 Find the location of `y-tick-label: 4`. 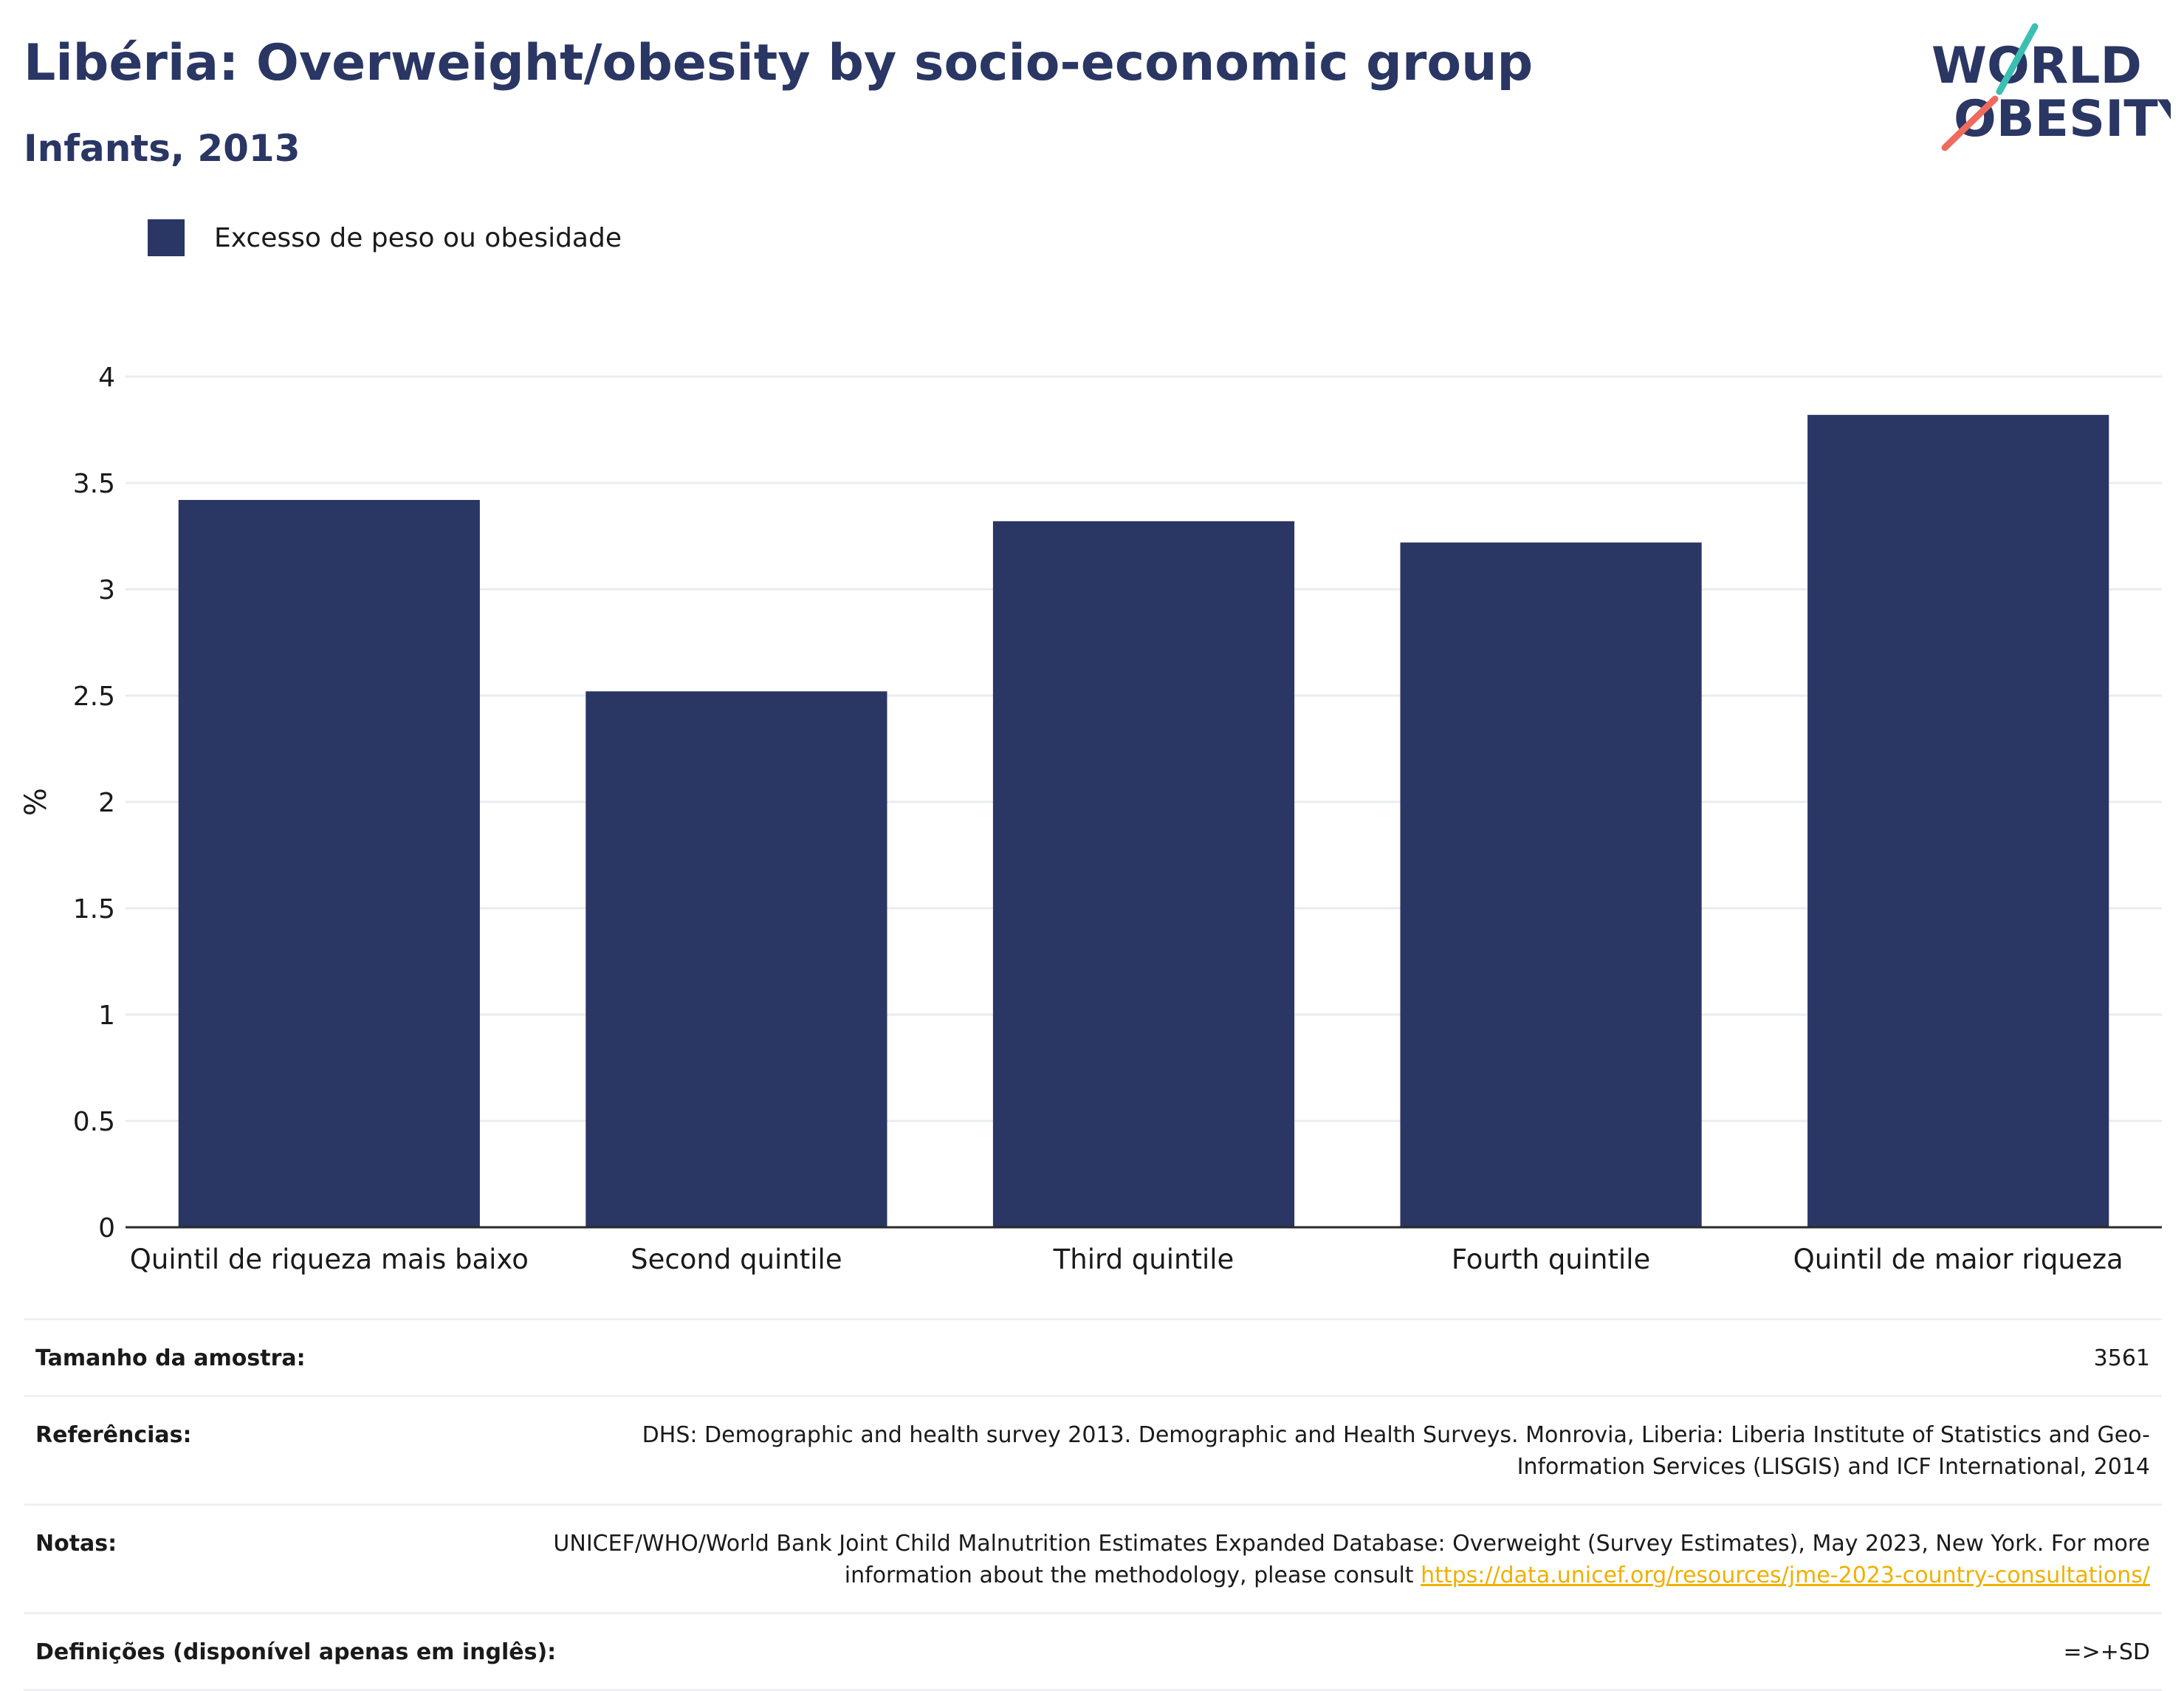

y-tick-label: 4 is located at coordinates (107, 378).